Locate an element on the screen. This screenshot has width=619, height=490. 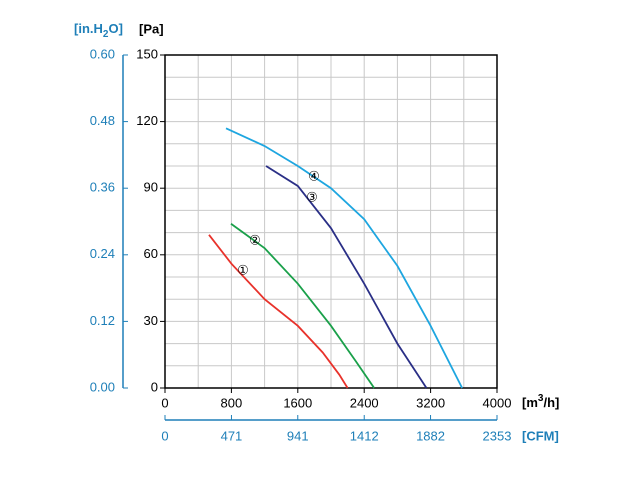
y2-unit-part: [in.H is located at coordinates (88, 28).